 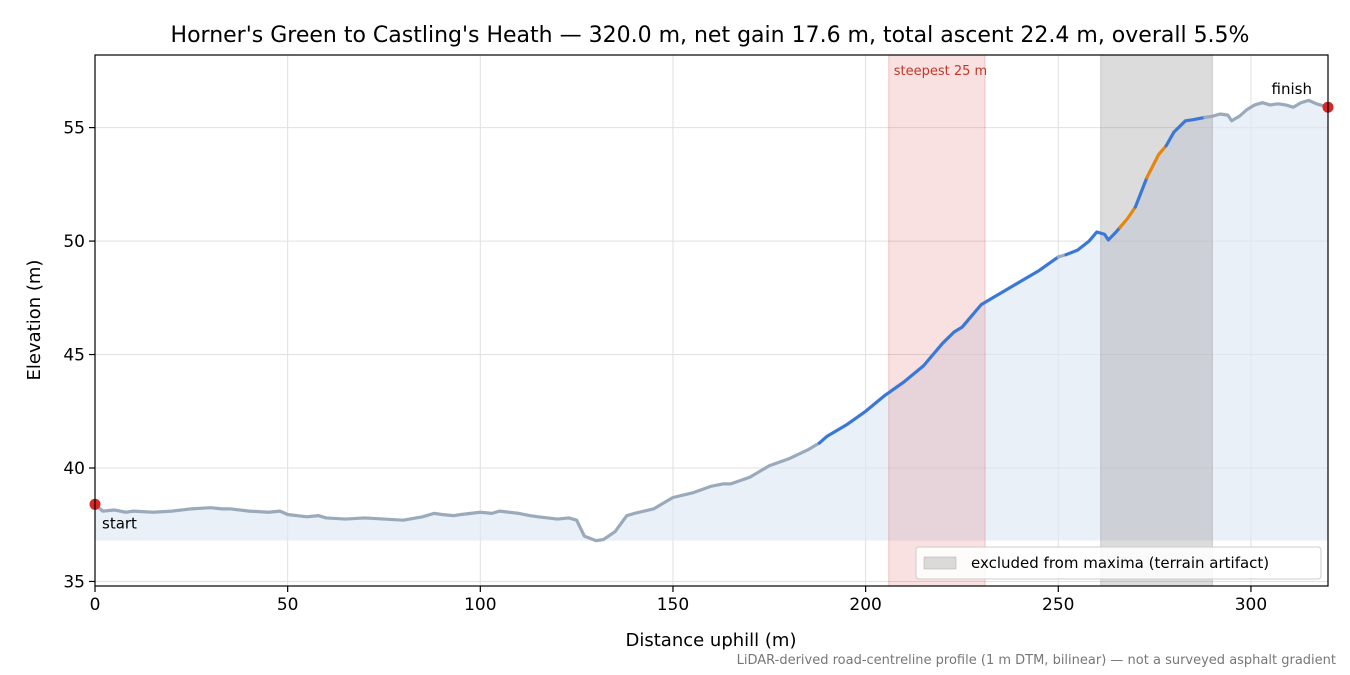 What do you see at coordinates (1058, 605) in the screenshot?
I see `x-tick-label: 250` at bounding box center [1058, 605].